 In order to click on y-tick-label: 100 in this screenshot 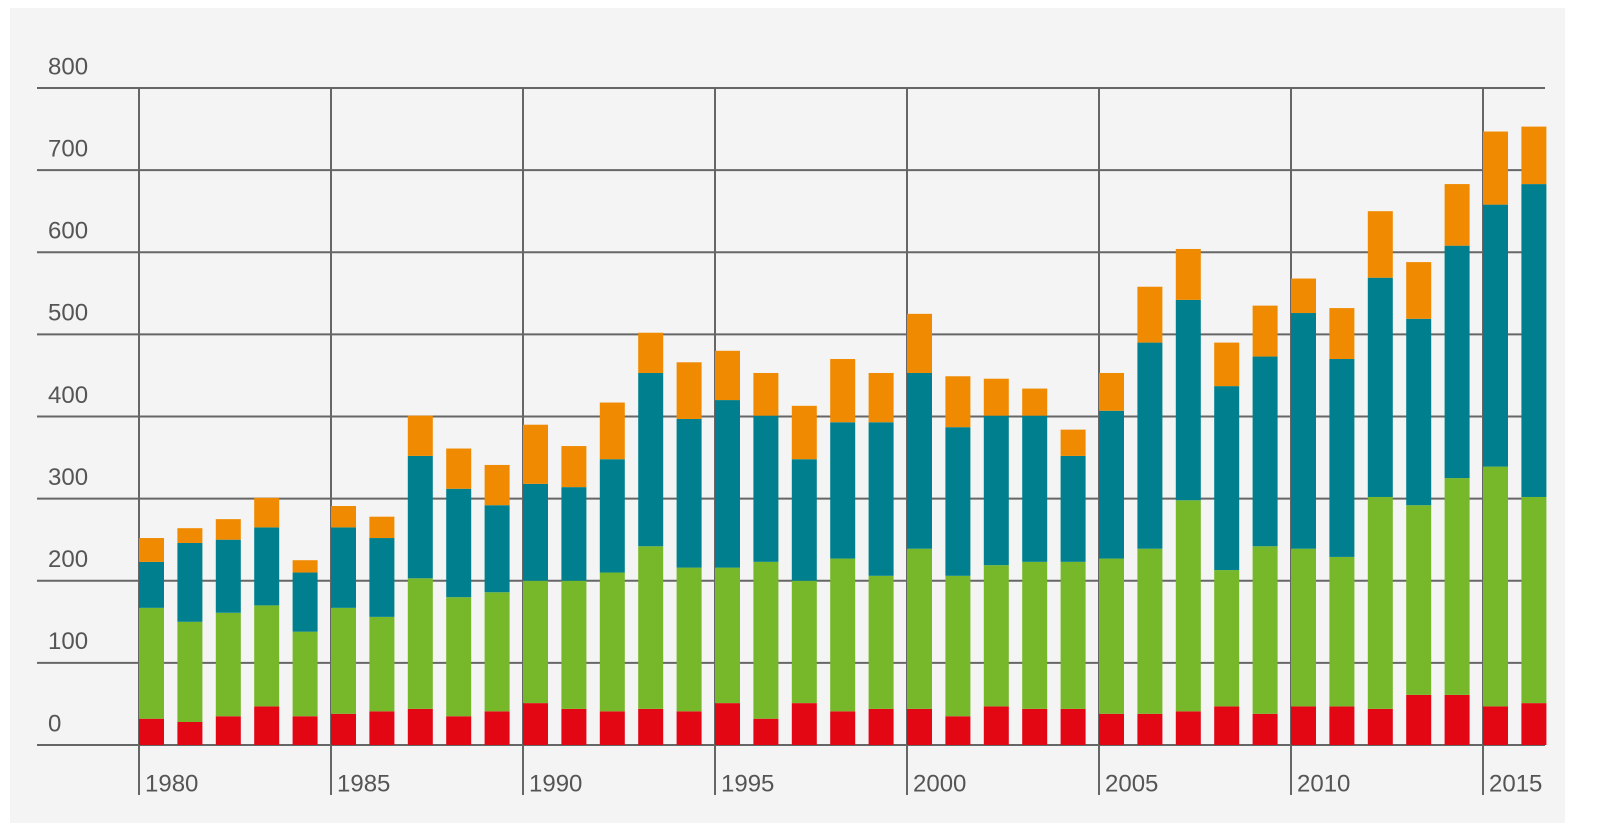, I will do `click(68, 641)`.